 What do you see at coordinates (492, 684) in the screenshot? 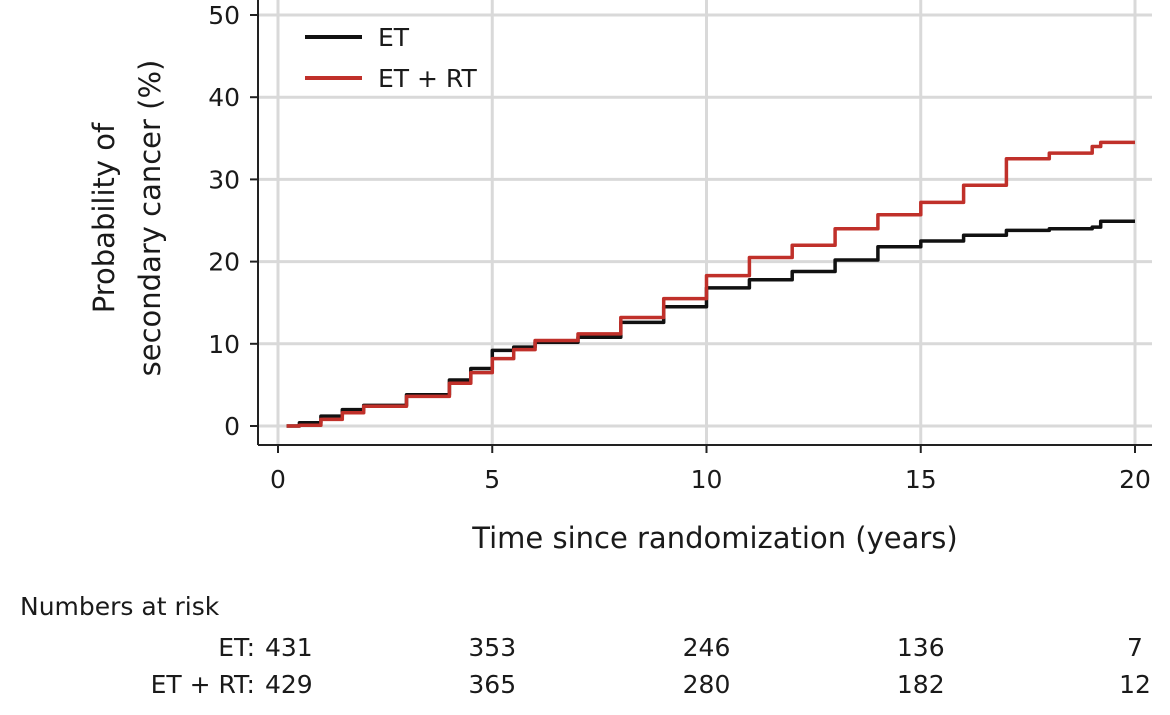
I see `risk-value-et-rt-1: 365` at bounding box center [492, 684].